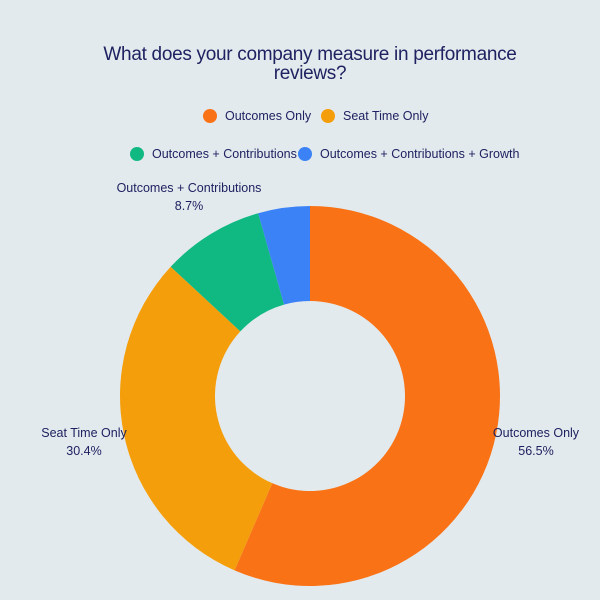 The height and width of the screenshot is (600, 600). I want to click on legend-label: Outcomes + Contributions + Growth, so click(420, 154).